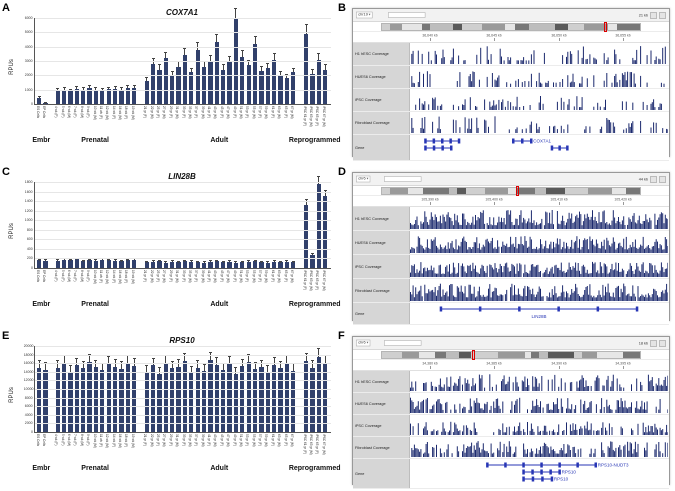 The height and width of the screenshot is (491, 675). What do you see at coordinates (511, 355) in the screenshot?
I see `ideogram-row` at bounding box center [511, 355].